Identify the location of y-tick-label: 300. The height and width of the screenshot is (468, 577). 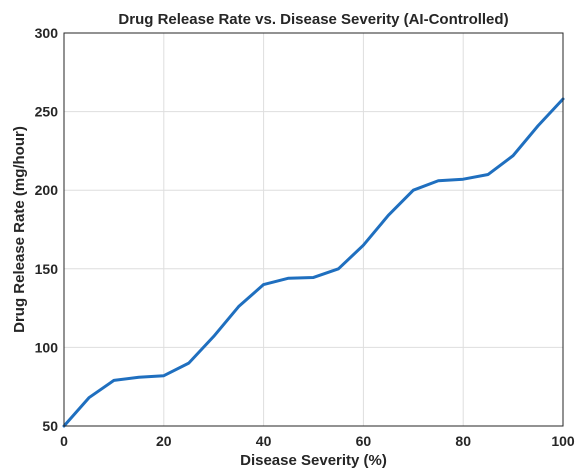
(47, 33).